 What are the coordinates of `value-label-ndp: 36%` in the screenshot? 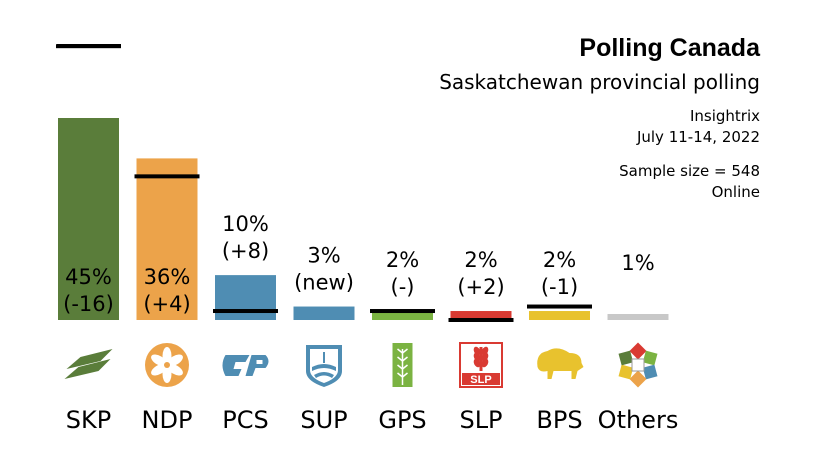 It's located at (167, 277).